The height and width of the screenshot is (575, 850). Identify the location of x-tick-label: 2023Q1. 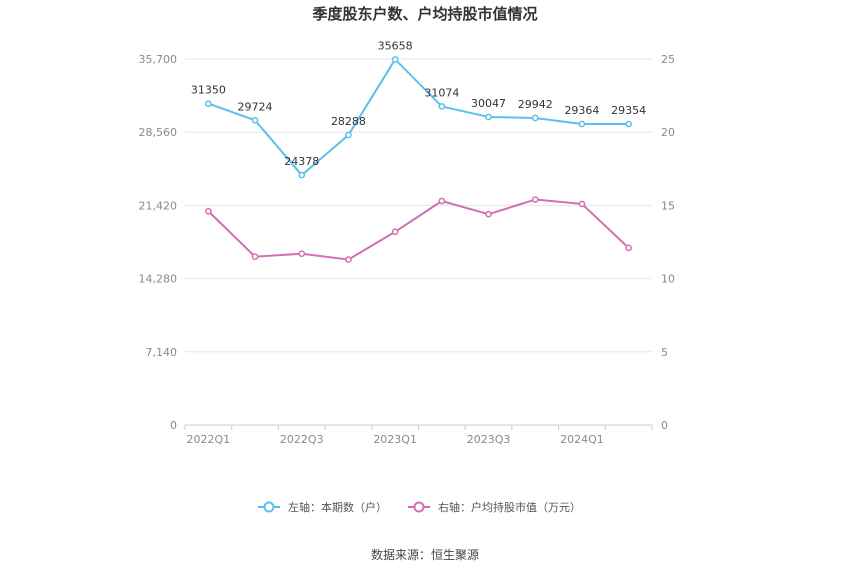
(395, 439).